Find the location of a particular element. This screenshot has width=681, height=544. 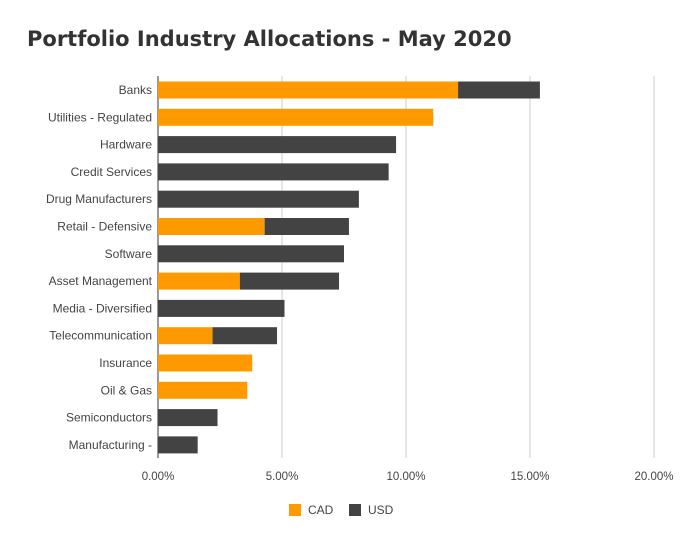

category-label: Semiconductors is located at coordinates (109, 418).